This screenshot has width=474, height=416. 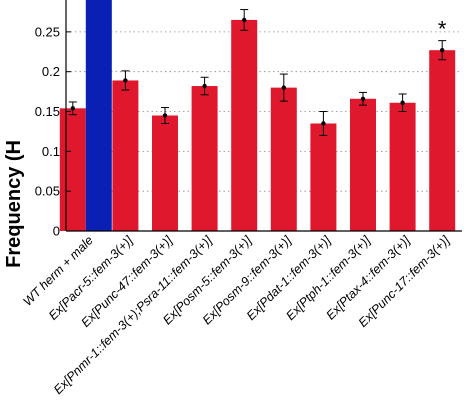 What do you see at coordinates (47, 191) in the screenshot?
I see `y-tick-label: 0.05` at bounding box center [47, 191].